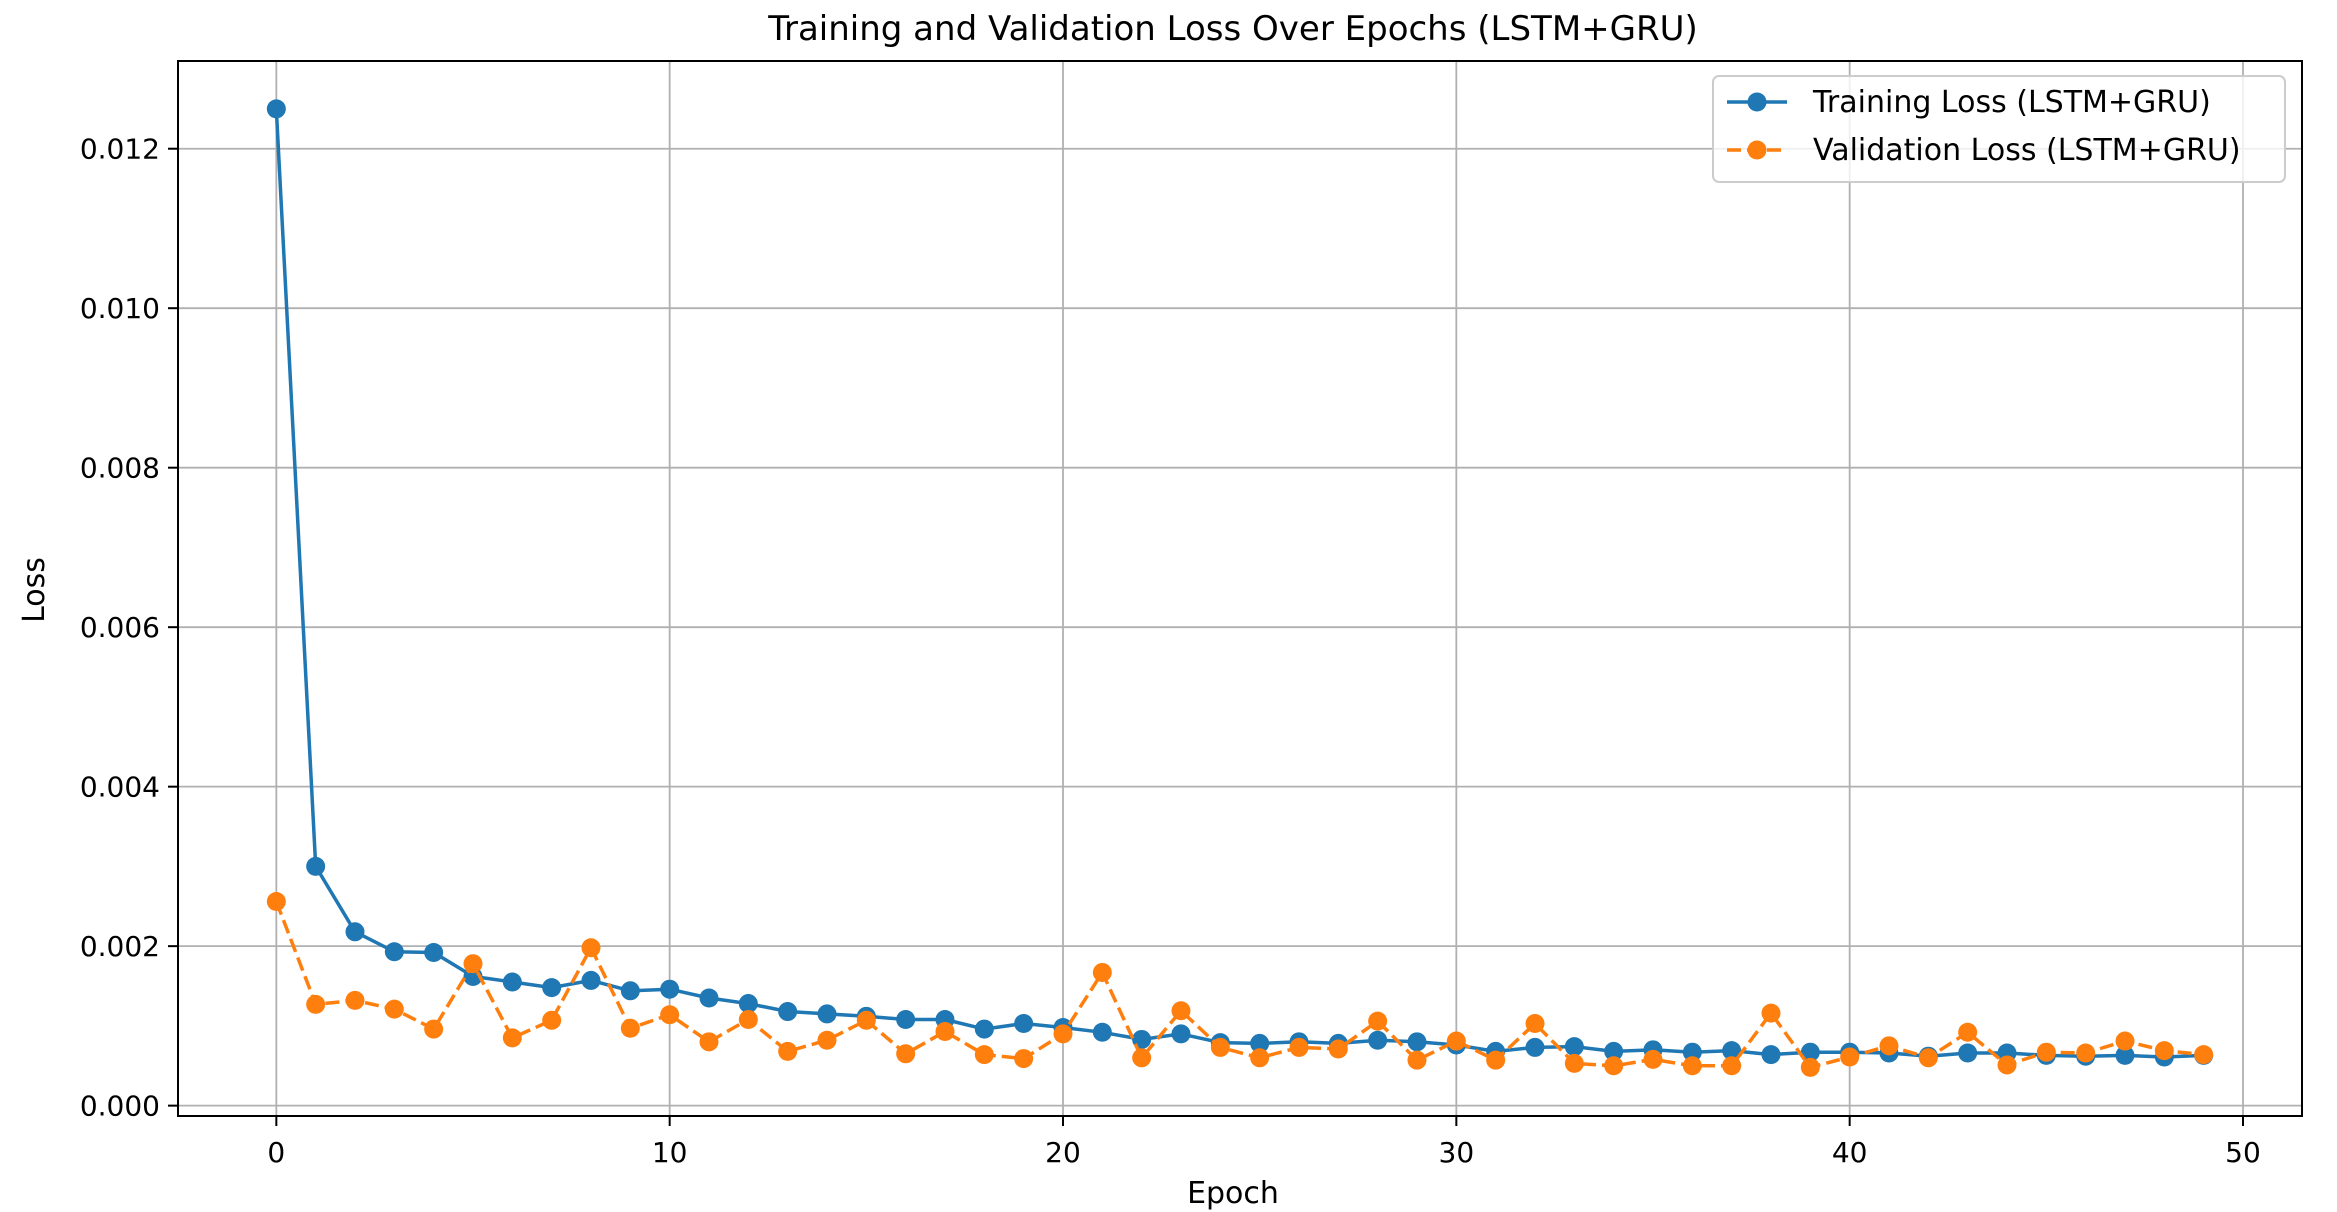  I want to click on series-line, so click(1239, 985).